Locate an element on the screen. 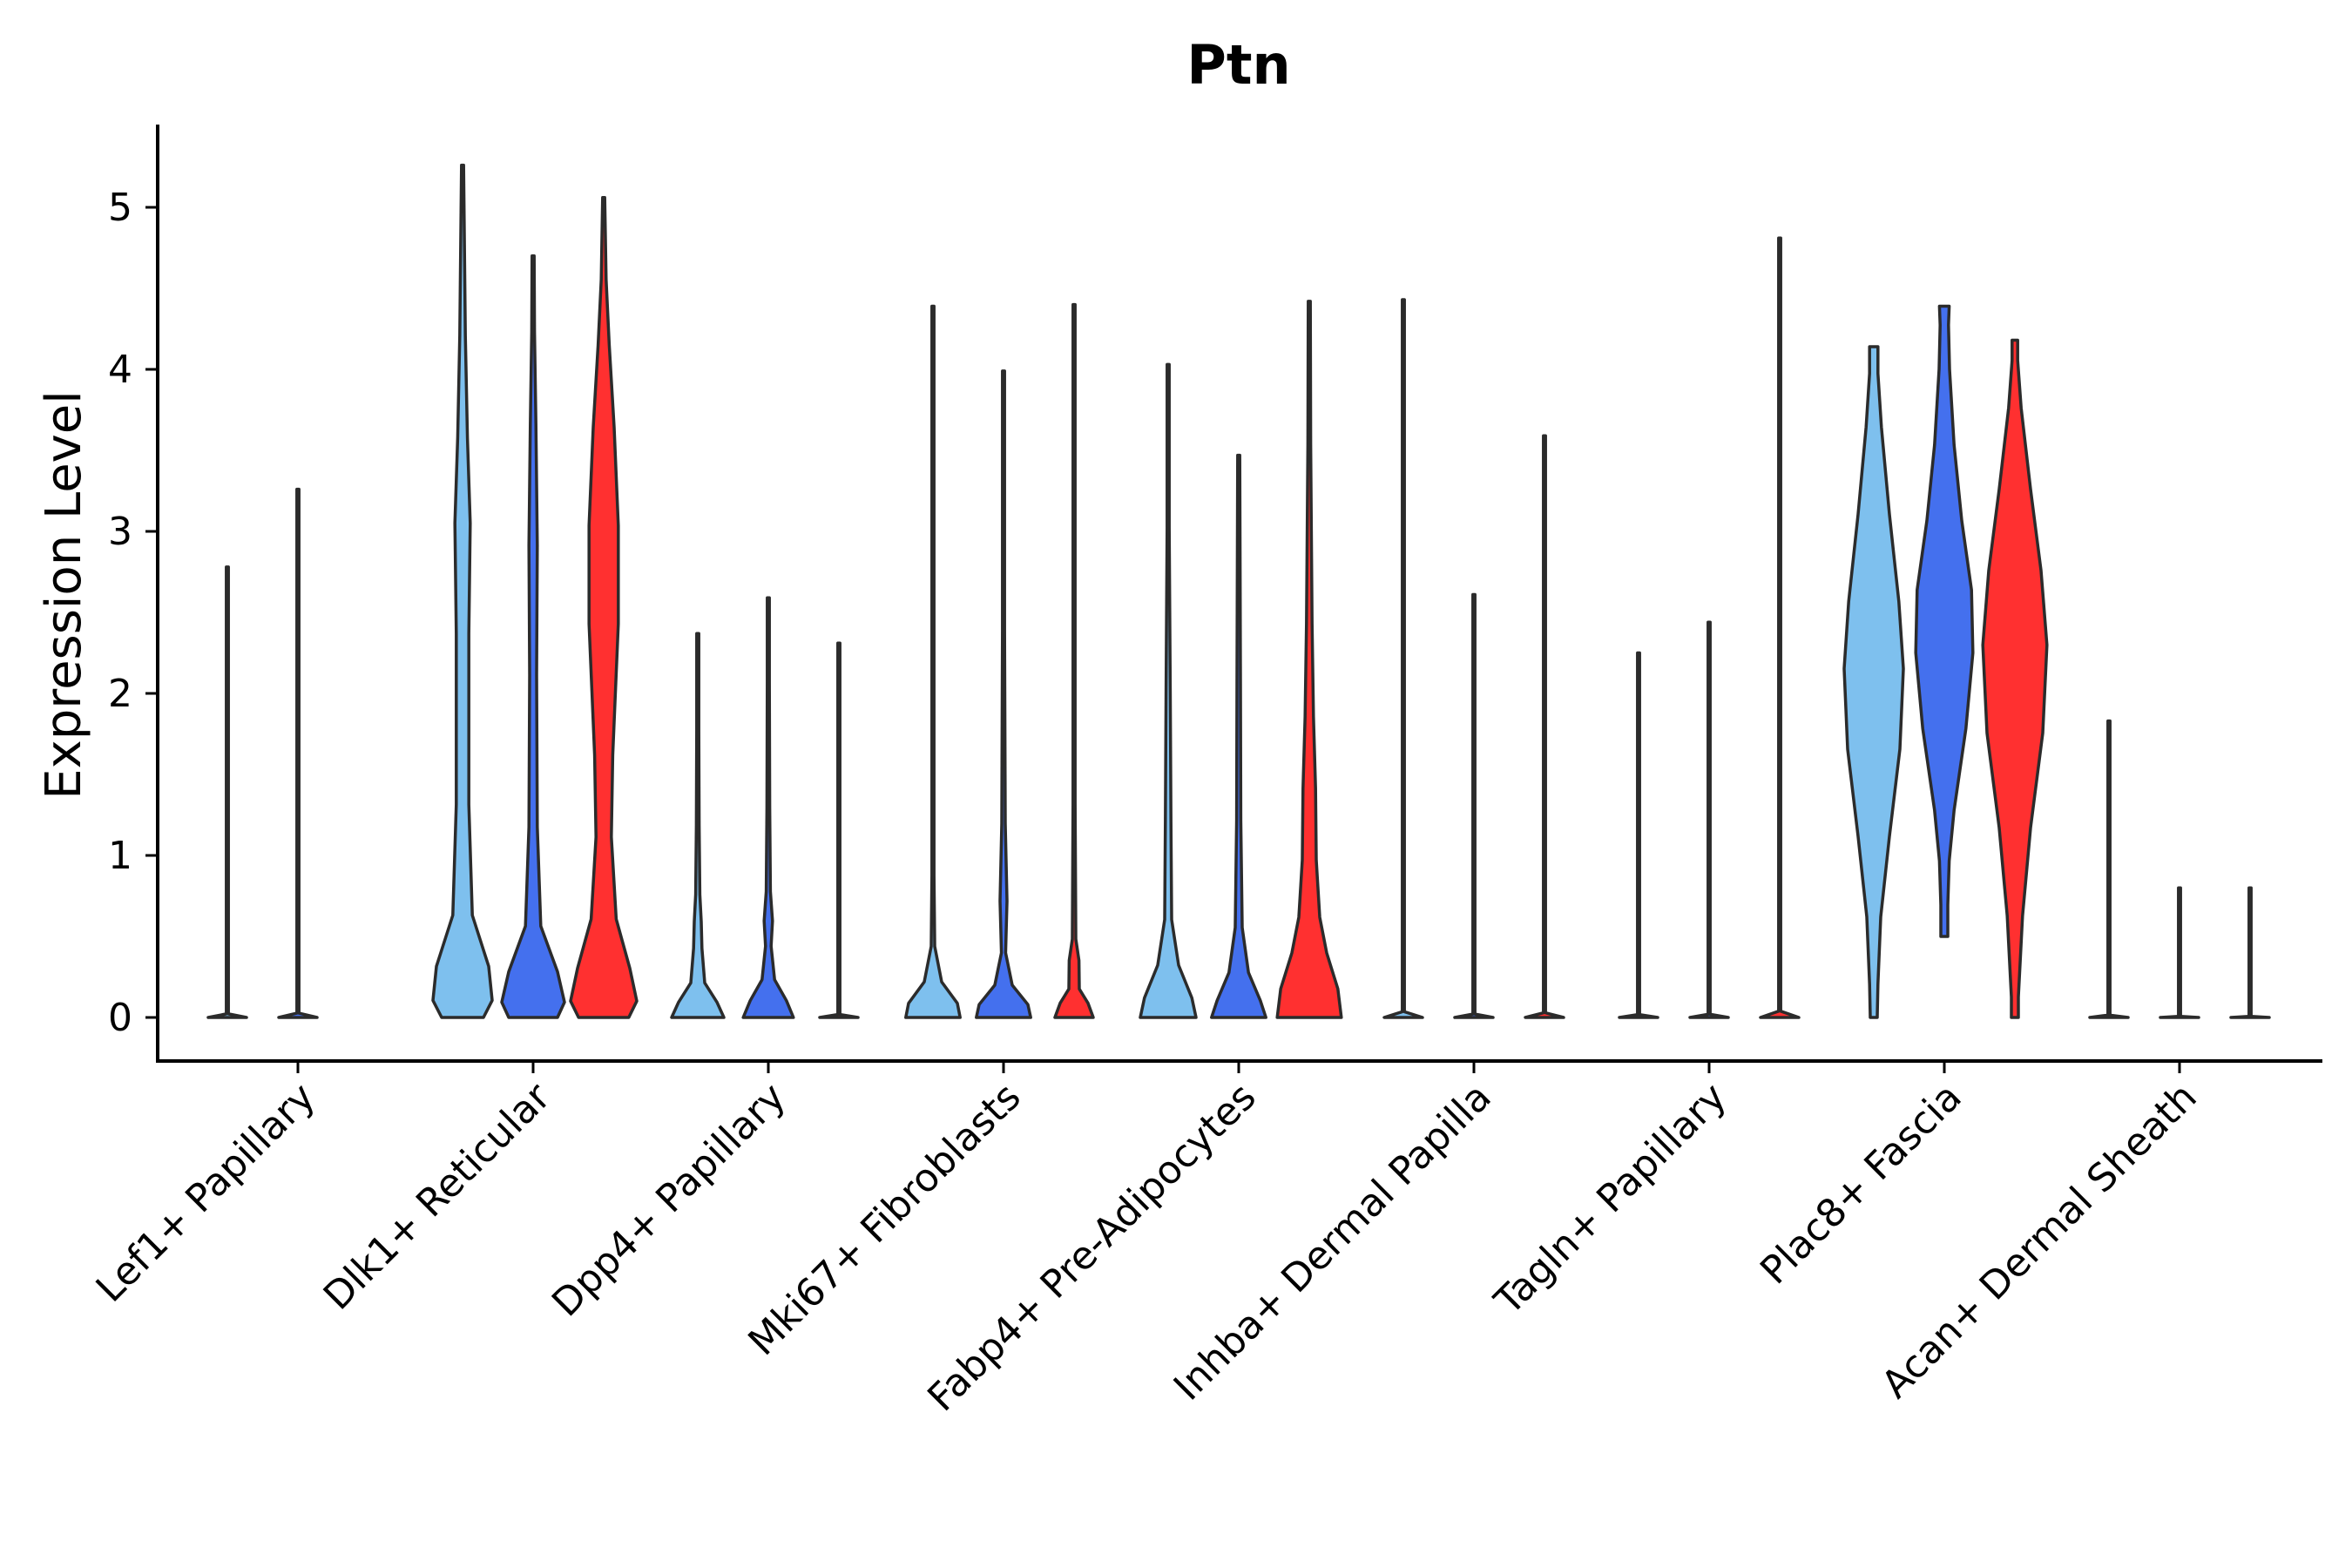 This screenshot has width=2352, height=1568. x-tick-label: Tagln+ Papillary is located at coordinates (1610, 1199).